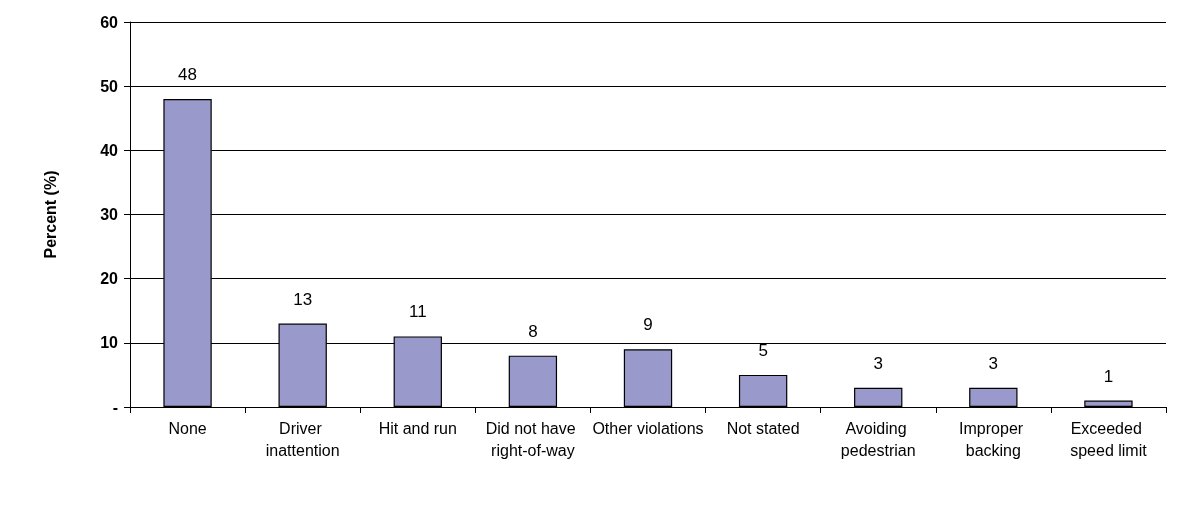  What do you see at coordinates (188, 74) in the screenshot?
I see `data-label: 48` at bounding box center [188, 74].